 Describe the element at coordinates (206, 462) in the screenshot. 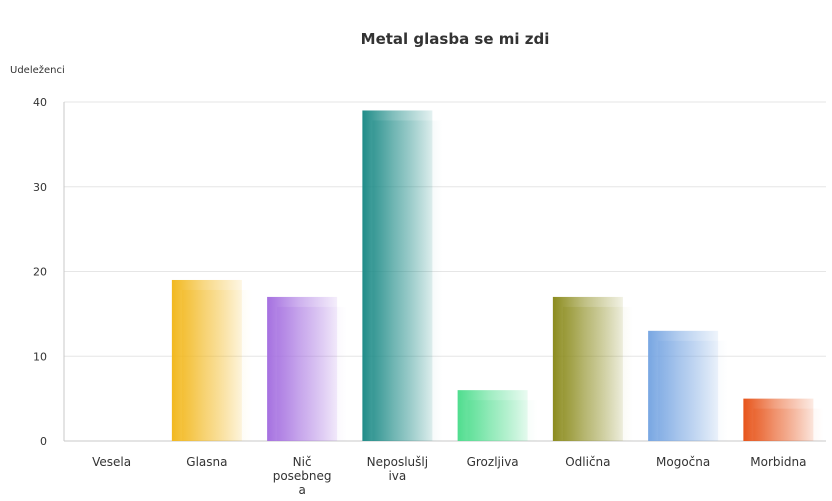

I see `x-category-label: Glasna` at that location.